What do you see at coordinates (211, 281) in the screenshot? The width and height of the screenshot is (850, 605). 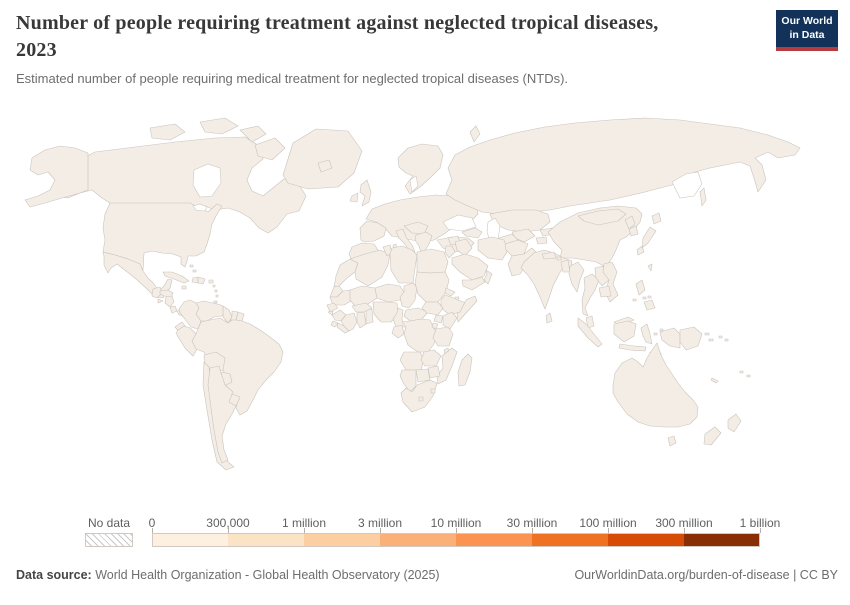 I see `country-puerto-rico` at bounding box center [211, 281].